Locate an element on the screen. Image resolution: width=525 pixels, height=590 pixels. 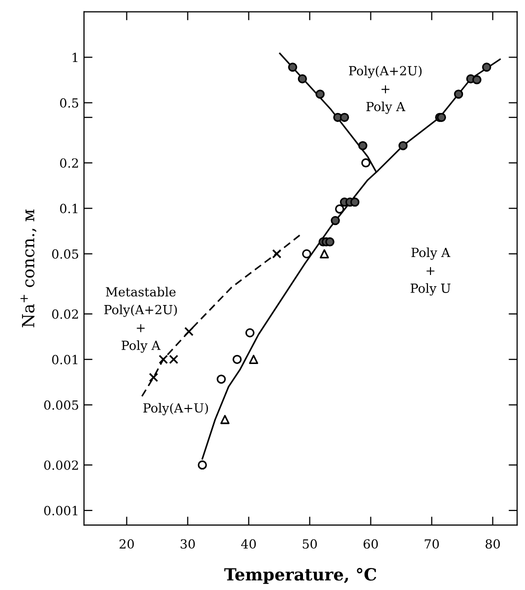
y-tick-label: 0.05 is located at coordinates (65, 254).